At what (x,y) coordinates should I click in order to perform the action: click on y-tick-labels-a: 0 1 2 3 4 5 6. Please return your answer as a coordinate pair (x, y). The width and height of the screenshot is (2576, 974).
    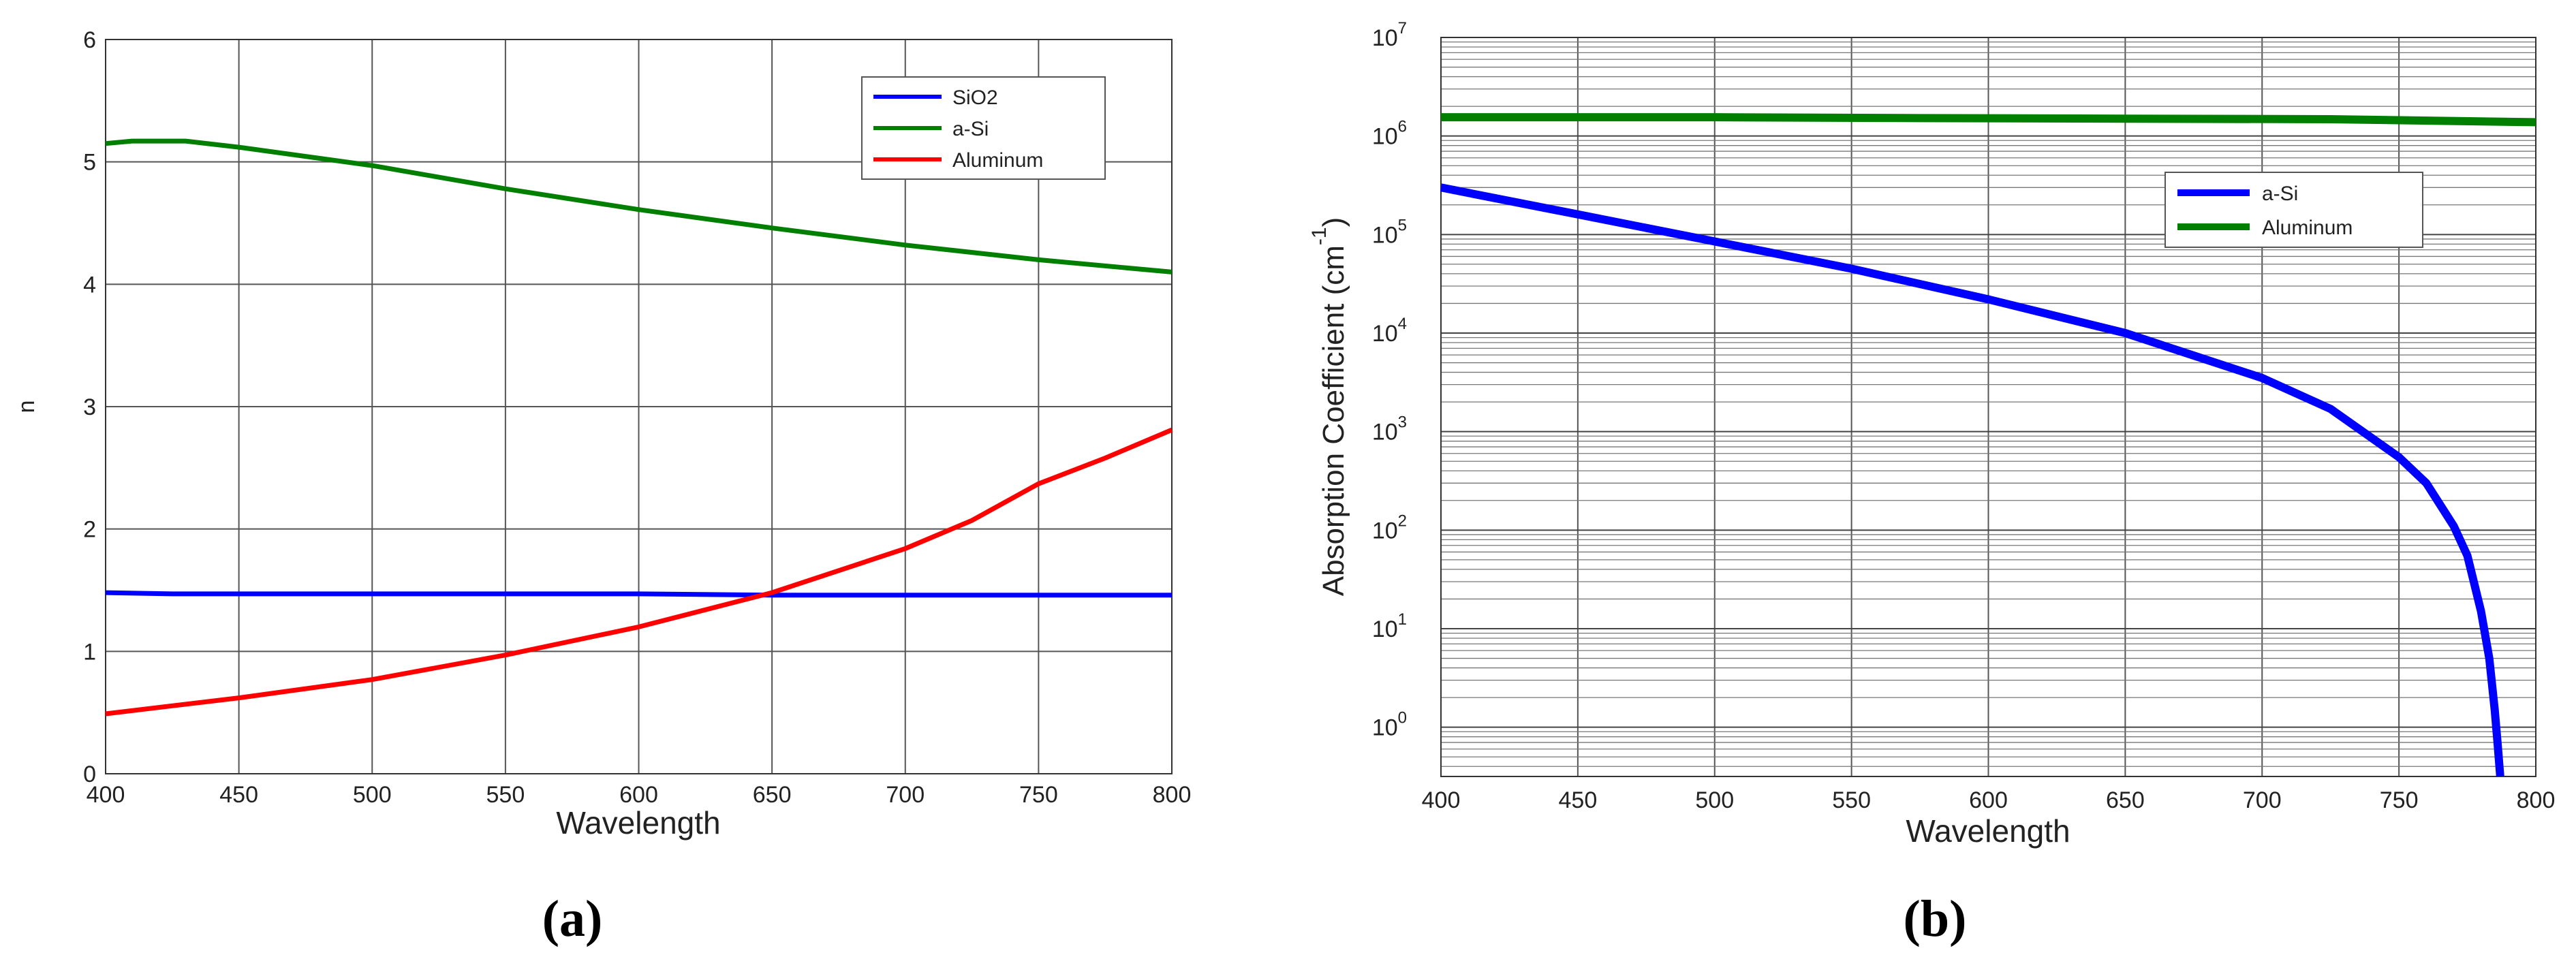
    Looking at the image, I should click on (89, 407).